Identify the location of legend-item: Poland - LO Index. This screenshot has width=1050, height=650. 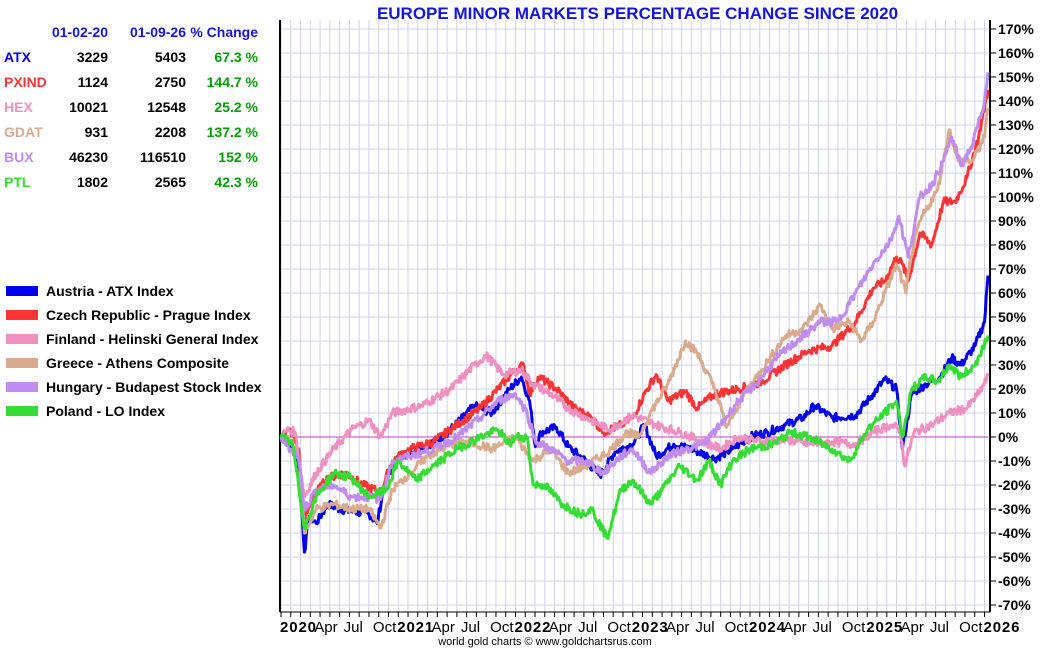
(133, 411).